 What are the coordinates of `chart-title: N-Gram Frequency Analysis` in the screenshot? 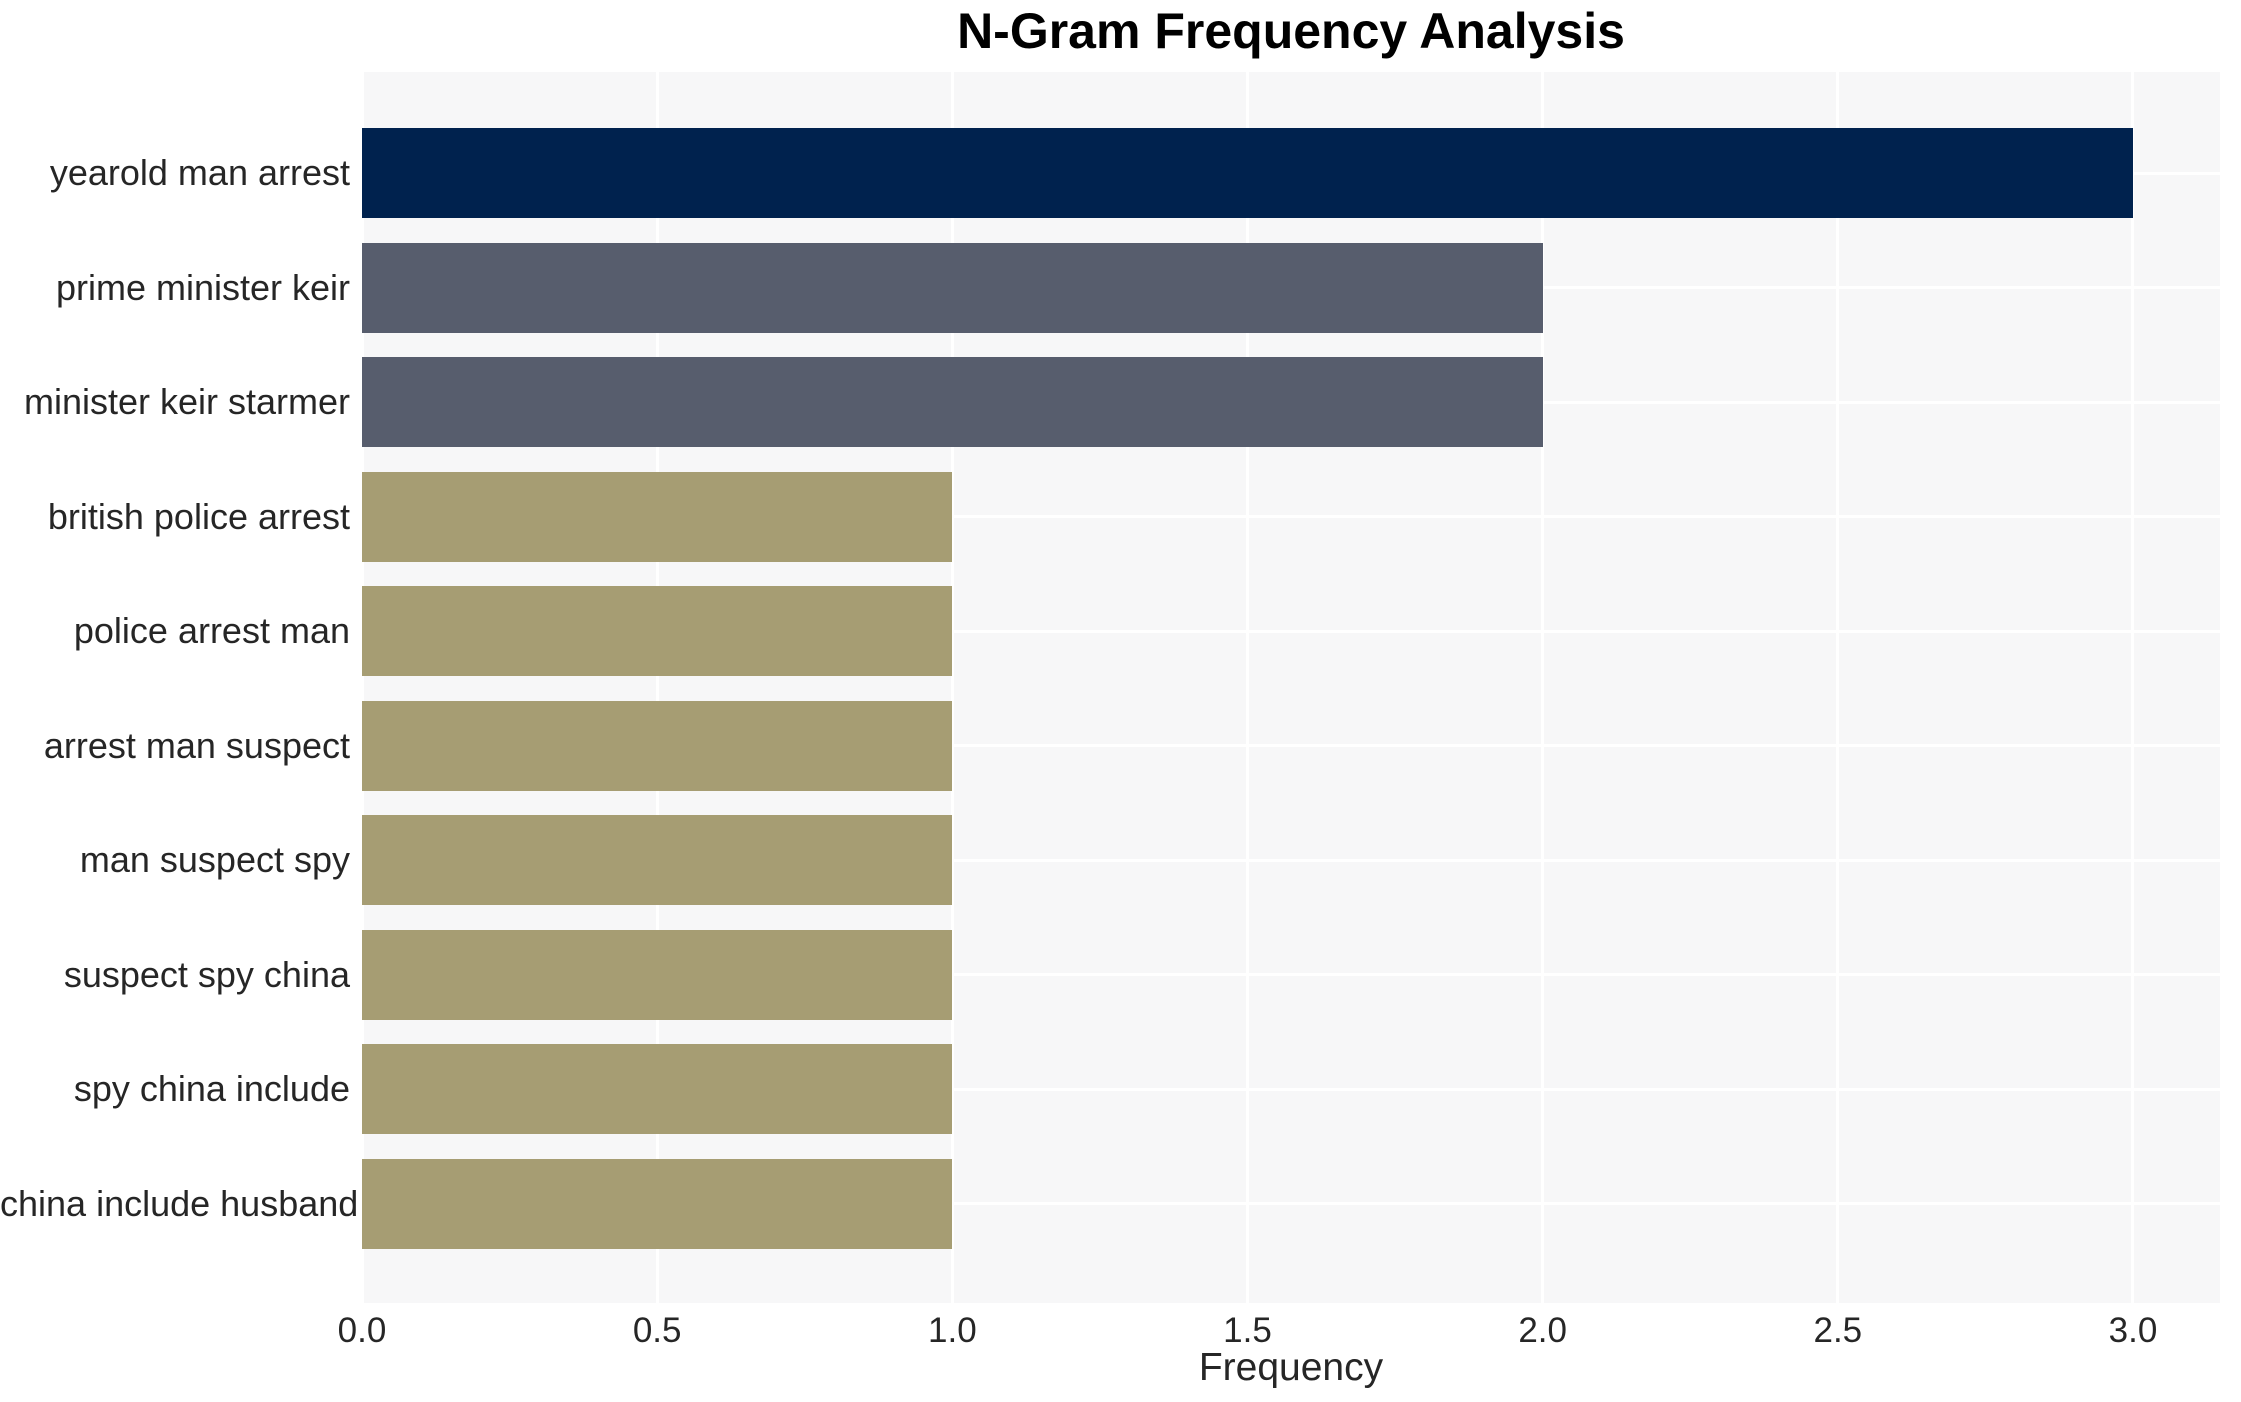 It's located at (1291, 31).